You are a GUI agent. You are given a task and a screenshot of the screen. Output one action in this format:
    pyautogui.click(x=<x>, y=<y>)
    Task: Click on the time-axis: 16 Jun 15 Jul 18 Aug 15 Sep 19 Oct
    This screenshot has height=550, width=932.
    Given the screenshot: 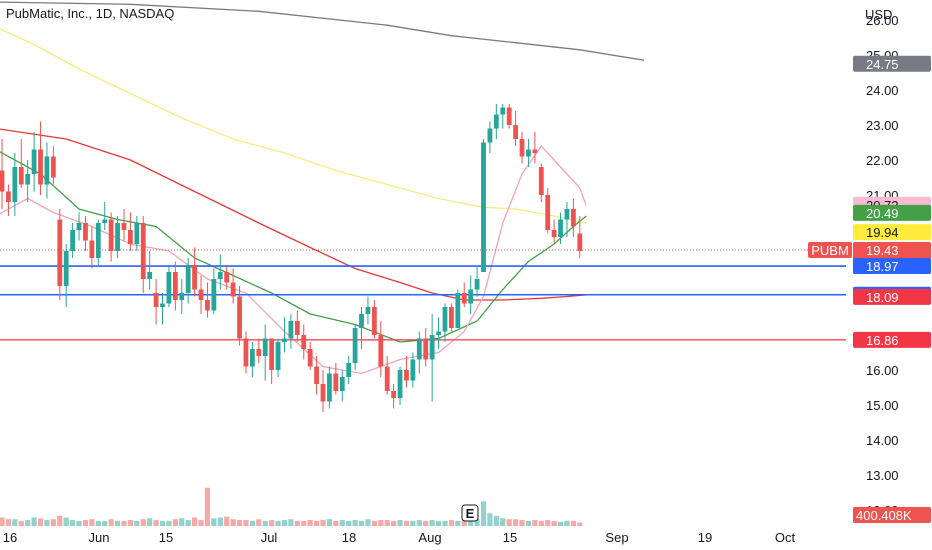 What is the action you would take?
    pyautogui.click(x=399, y=537)
    